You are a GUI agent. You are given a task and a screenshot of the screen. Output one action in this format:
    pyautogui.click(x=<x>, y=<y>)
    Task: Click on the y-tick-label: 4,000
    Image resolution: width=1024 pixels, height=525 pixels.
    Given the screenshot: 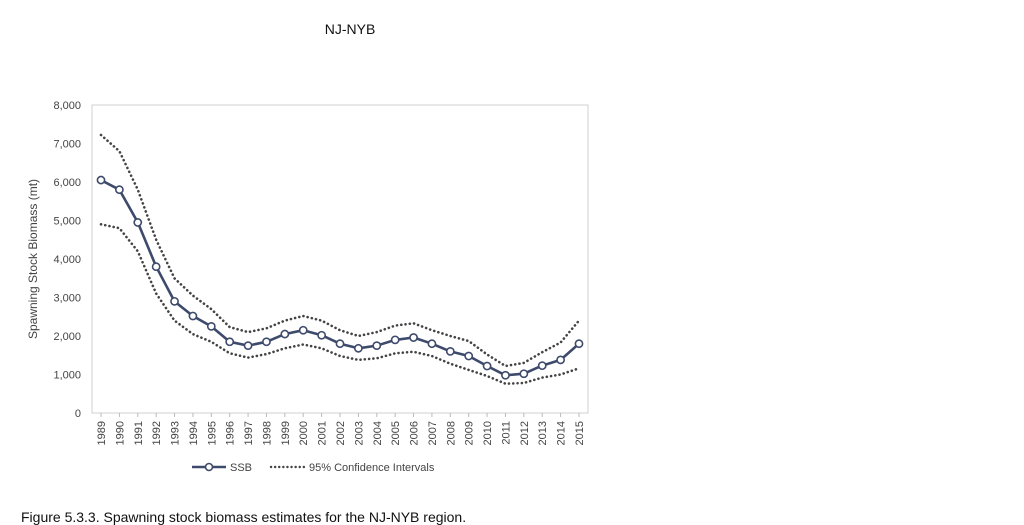 What is the action you would take?
    pyautogui.click(x=67, y=260)
    